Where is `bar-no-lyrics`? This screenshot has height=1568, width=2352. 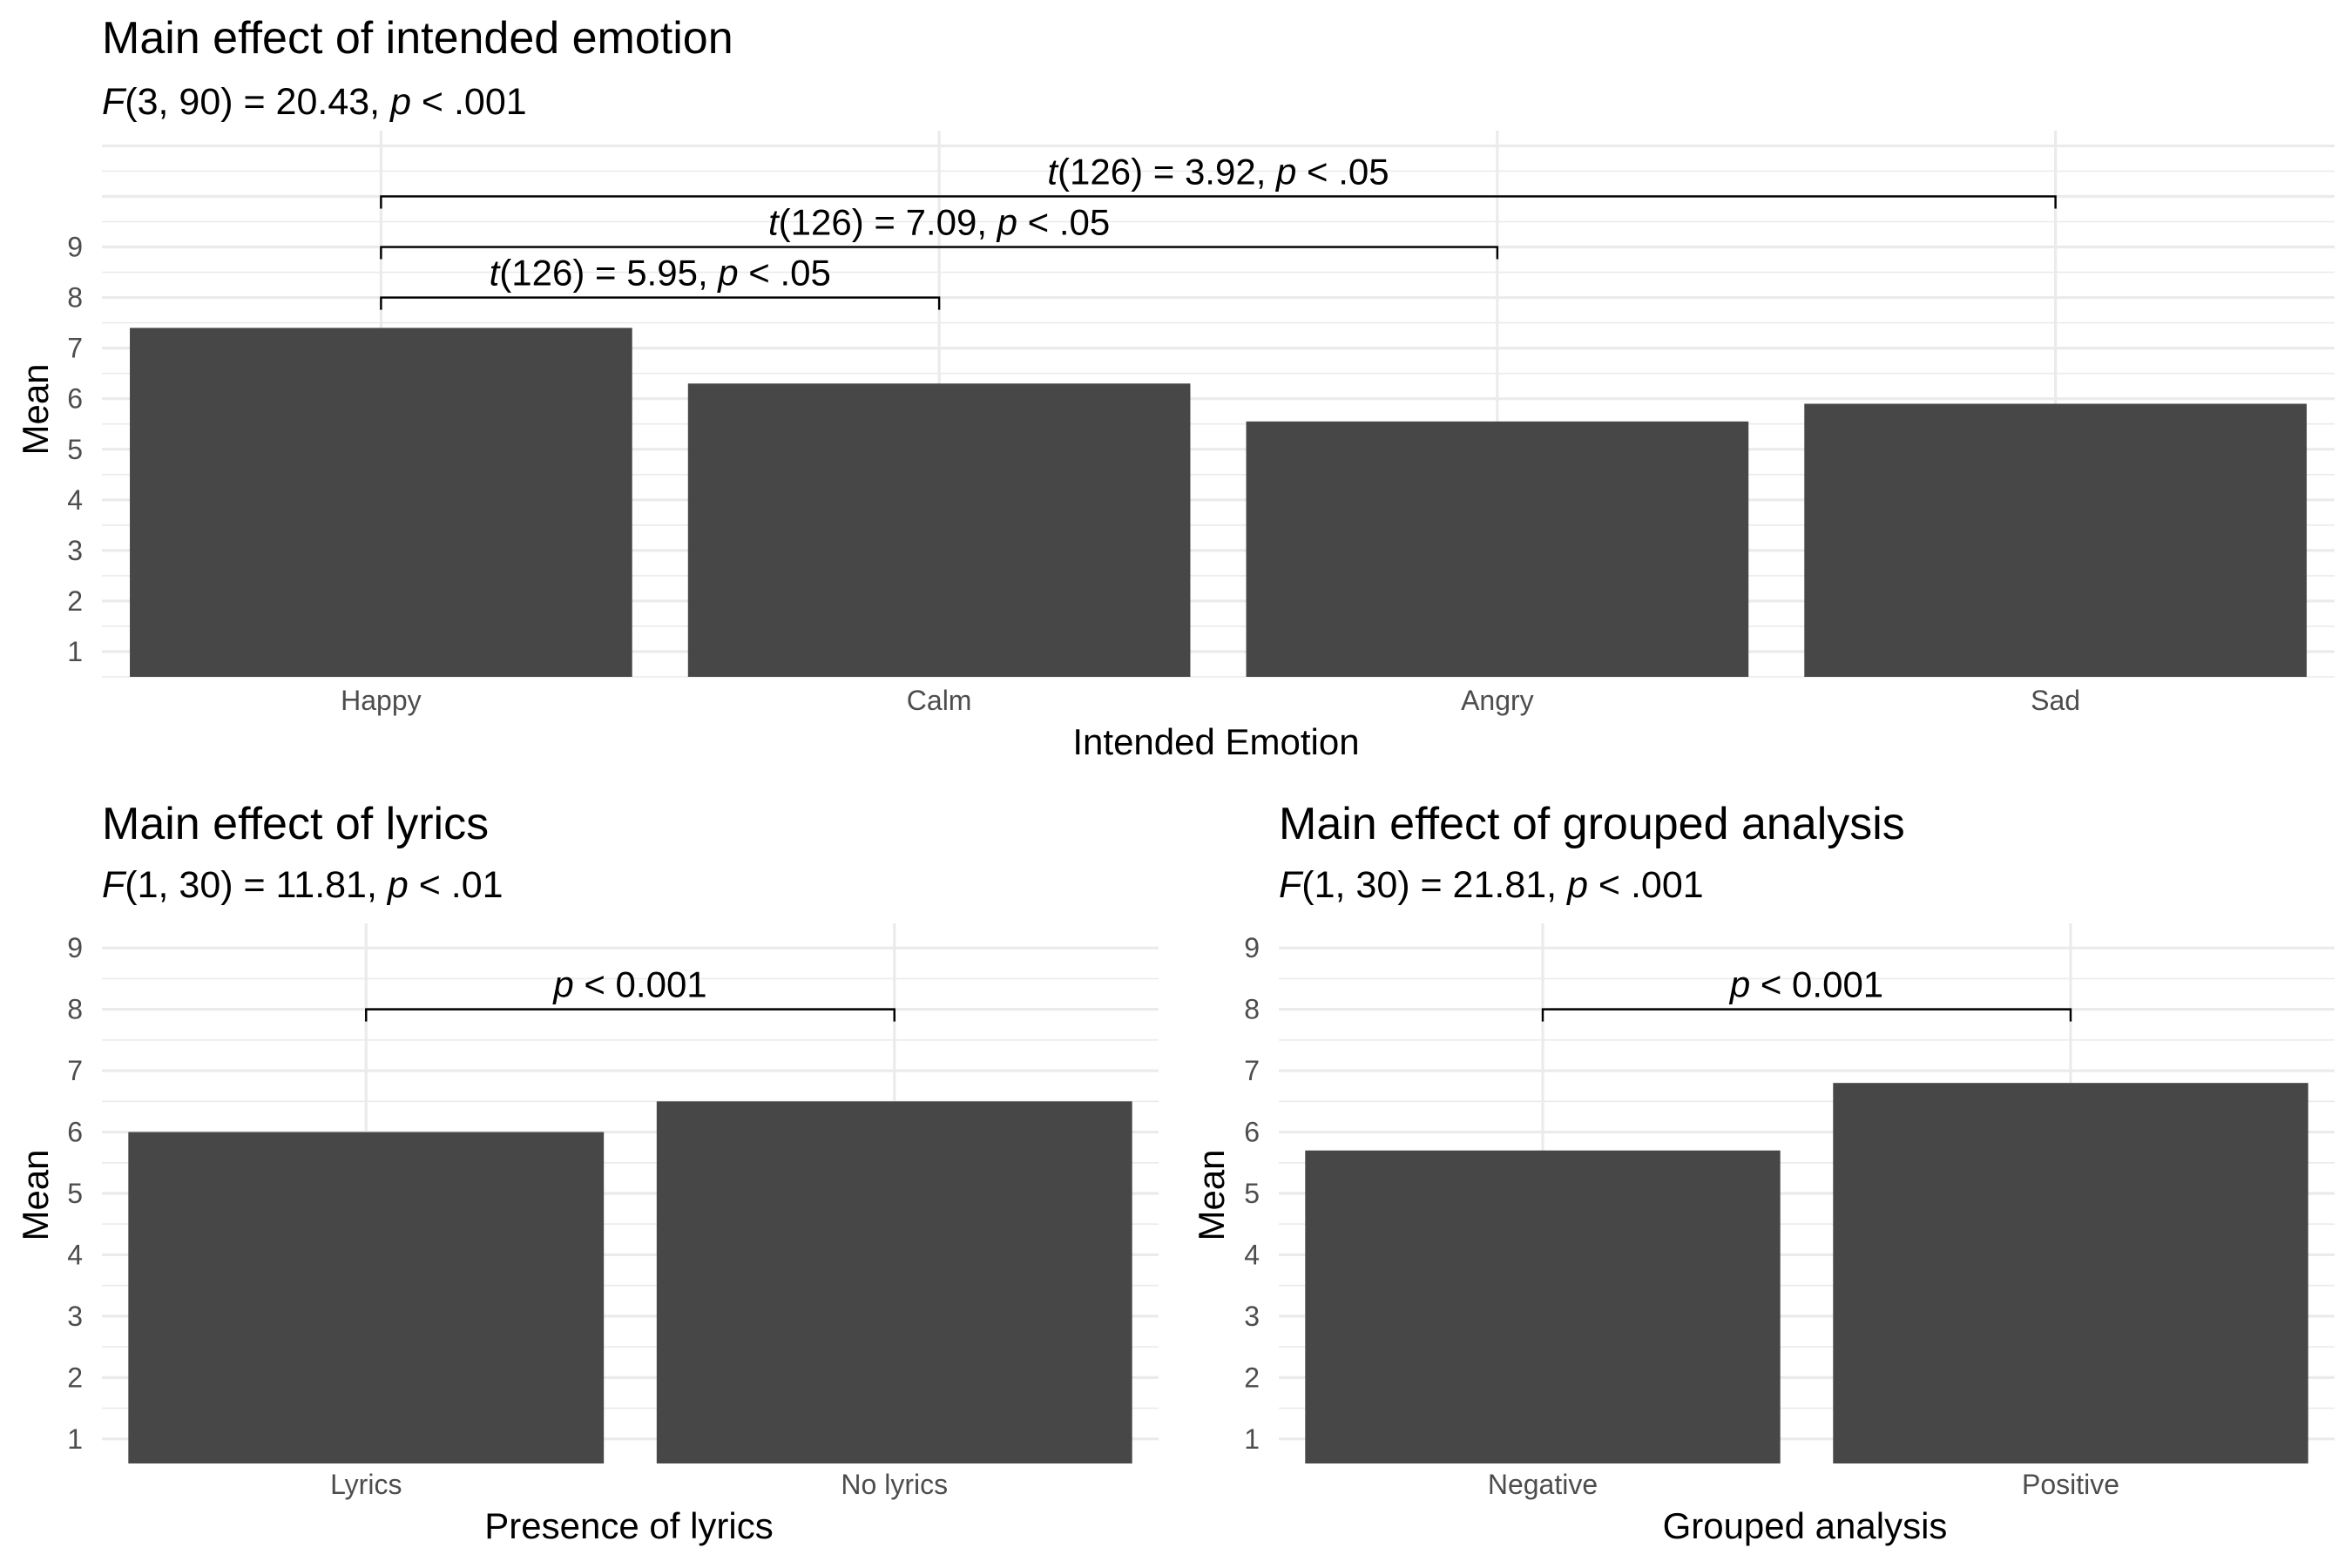
bar-no-lyrics is located at coordinates (894, 1282).